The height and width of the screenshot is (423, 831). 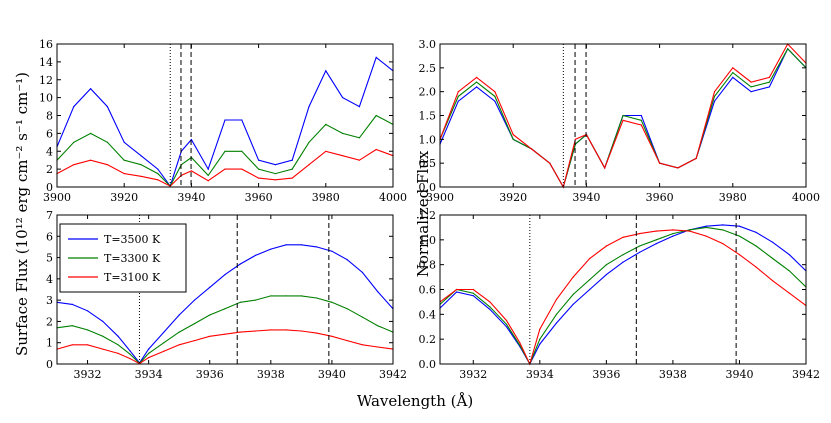 What do you see at coordinates (49, 215) in the screenshot?
I see `y-tick-label: 7` at bounding box center [49, 215].